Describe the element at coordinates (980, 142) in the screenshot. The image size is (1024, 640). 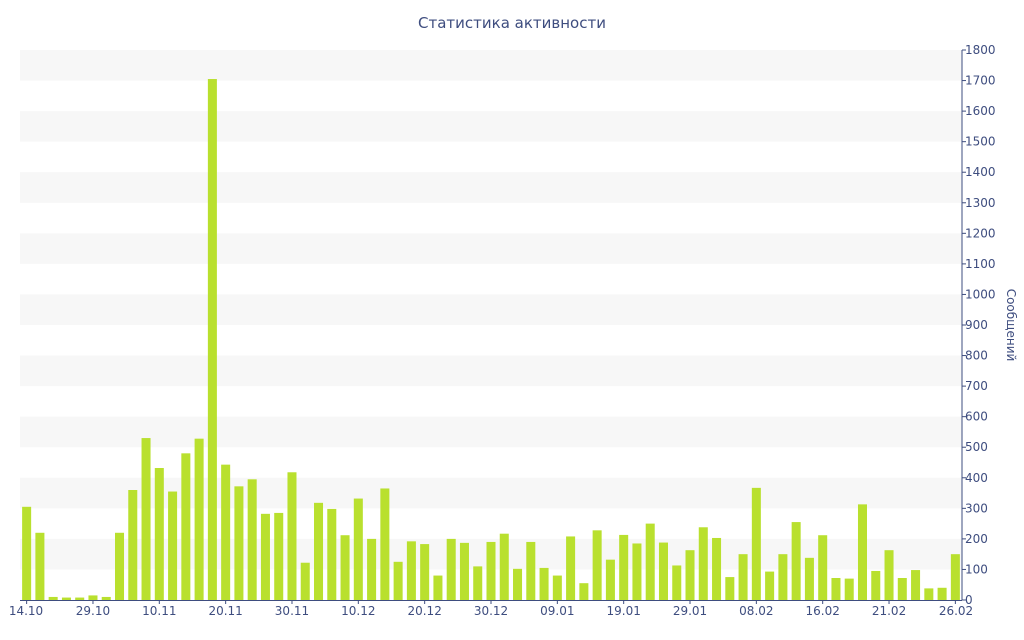
I see `y-tick-label: 1500` at that location.